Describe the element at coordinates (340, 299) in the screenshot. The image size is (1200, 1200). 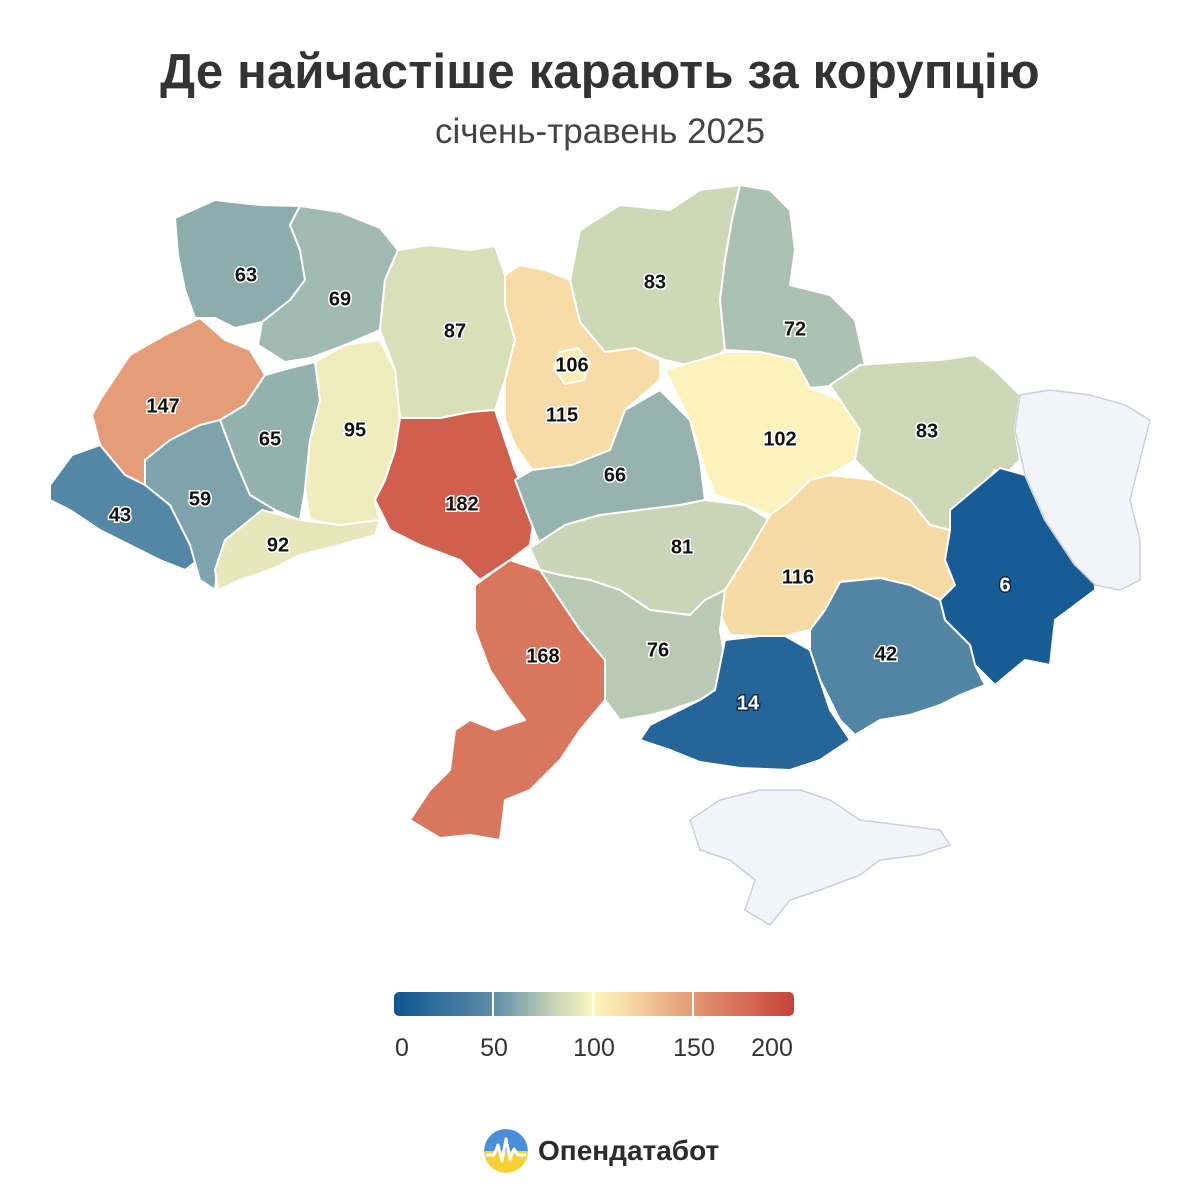
I see `value-label-рівненська: 69` at that location.